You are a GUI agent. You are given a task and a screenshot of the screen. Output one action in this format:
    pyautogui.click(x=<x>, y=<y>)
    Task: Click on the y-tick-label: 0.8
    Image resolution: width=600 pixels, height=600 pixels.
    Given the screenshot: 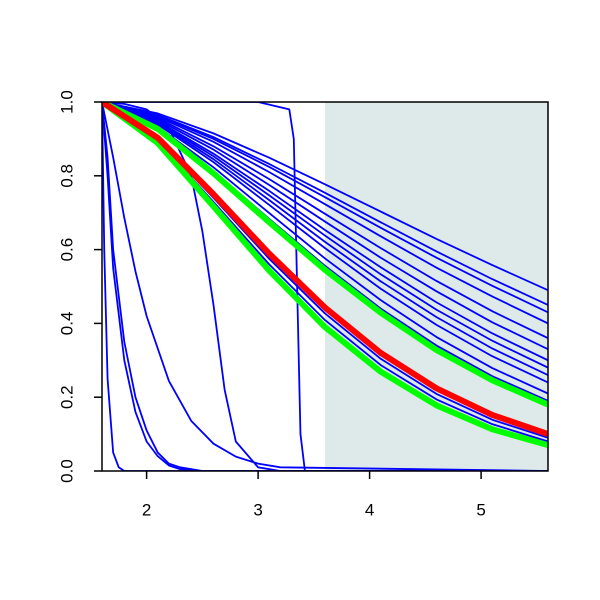 What is the action you would take?
    pyautogui.click(x=66, y=176)
    